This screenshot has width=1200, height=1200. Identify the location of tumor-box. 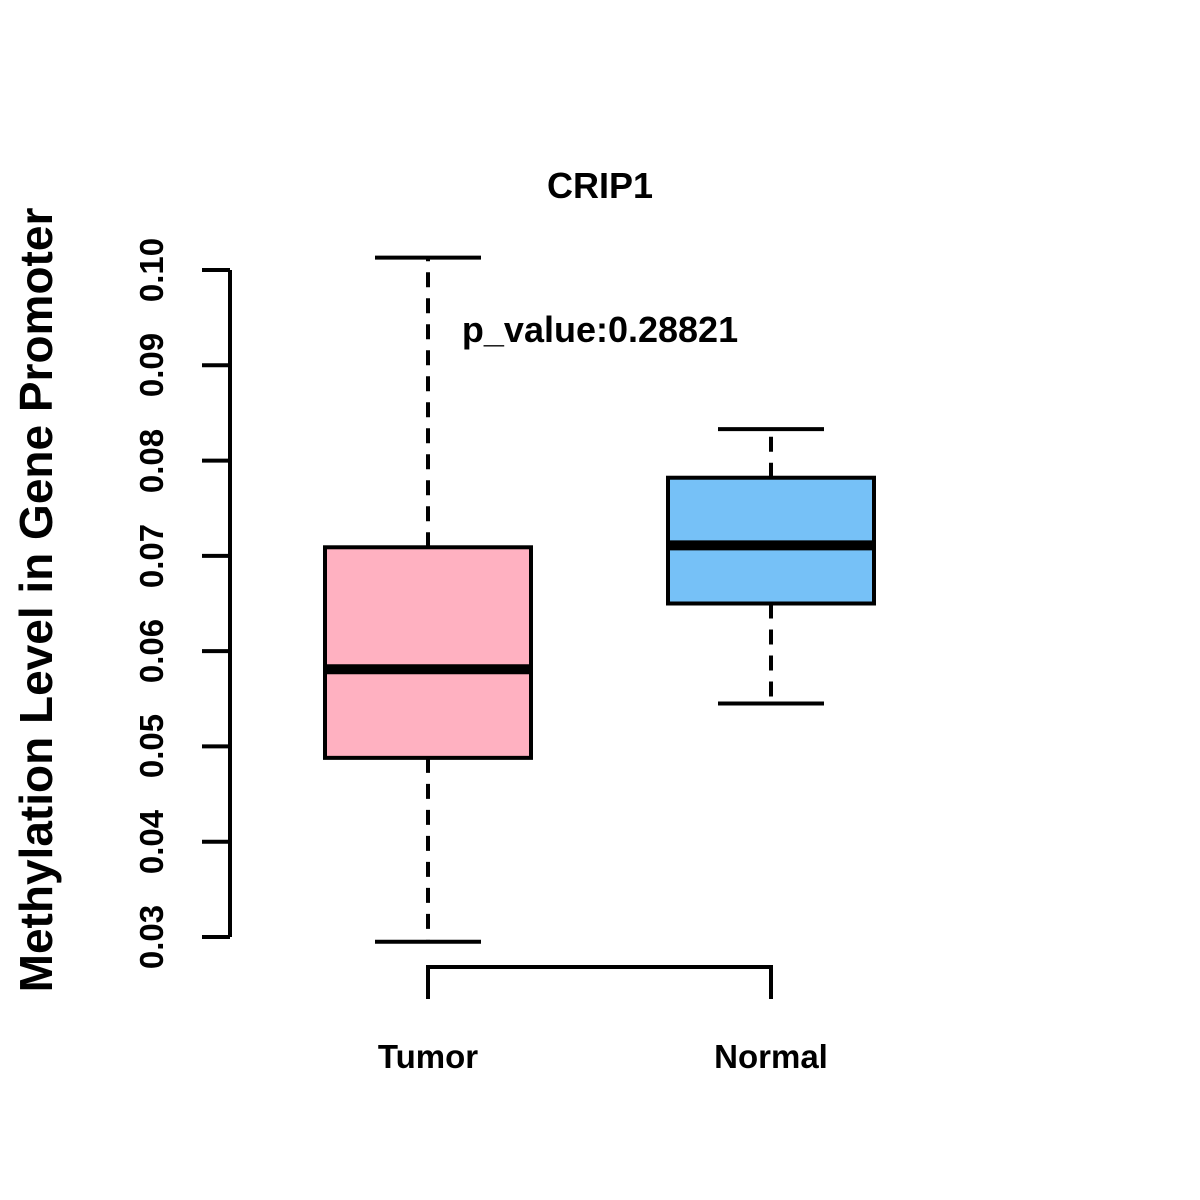
(428, 652).